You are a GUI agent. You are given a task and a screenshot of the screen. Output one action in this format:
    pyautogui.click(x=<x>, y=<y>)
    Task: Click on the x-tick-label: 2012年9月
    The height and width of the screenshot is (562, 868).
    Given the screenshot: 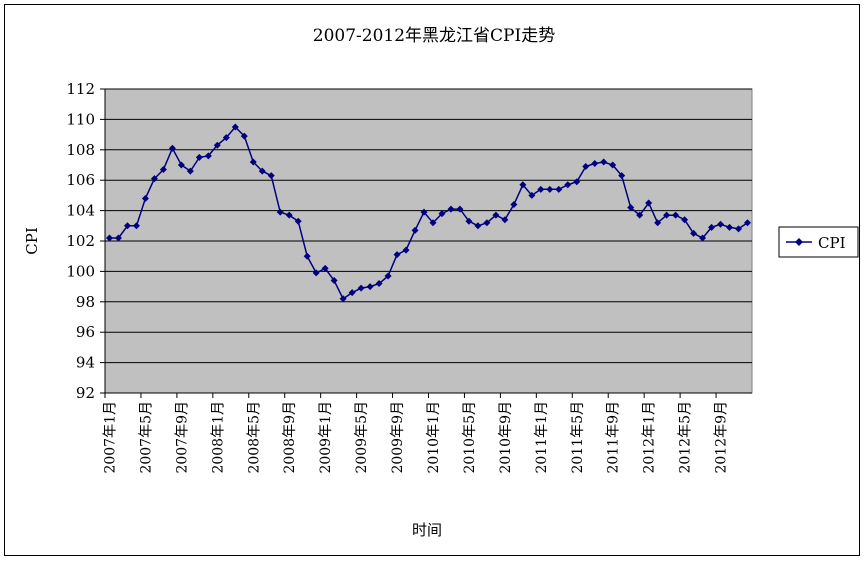 What is the action you would take?
    pyautogui.click(x=722, y=437)
    